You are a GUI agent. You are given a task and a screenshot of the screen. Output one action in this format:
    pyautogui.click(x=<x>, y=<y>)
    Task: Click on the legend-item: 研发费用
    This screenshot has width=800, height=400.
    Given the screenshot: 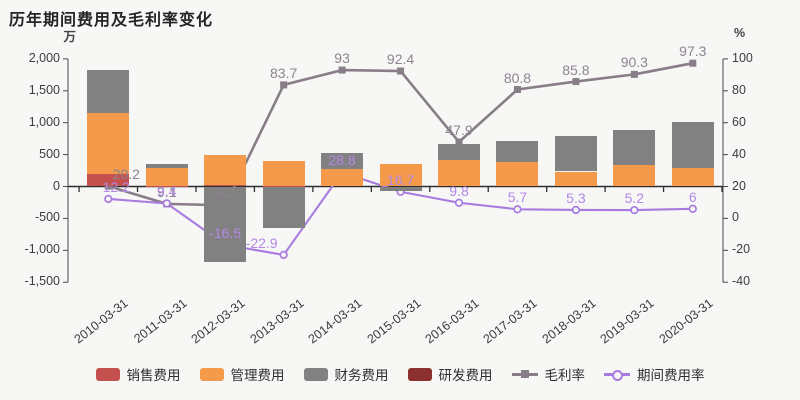 What is the action you would take?
    pyautogui.click(x=450, y=374)
    